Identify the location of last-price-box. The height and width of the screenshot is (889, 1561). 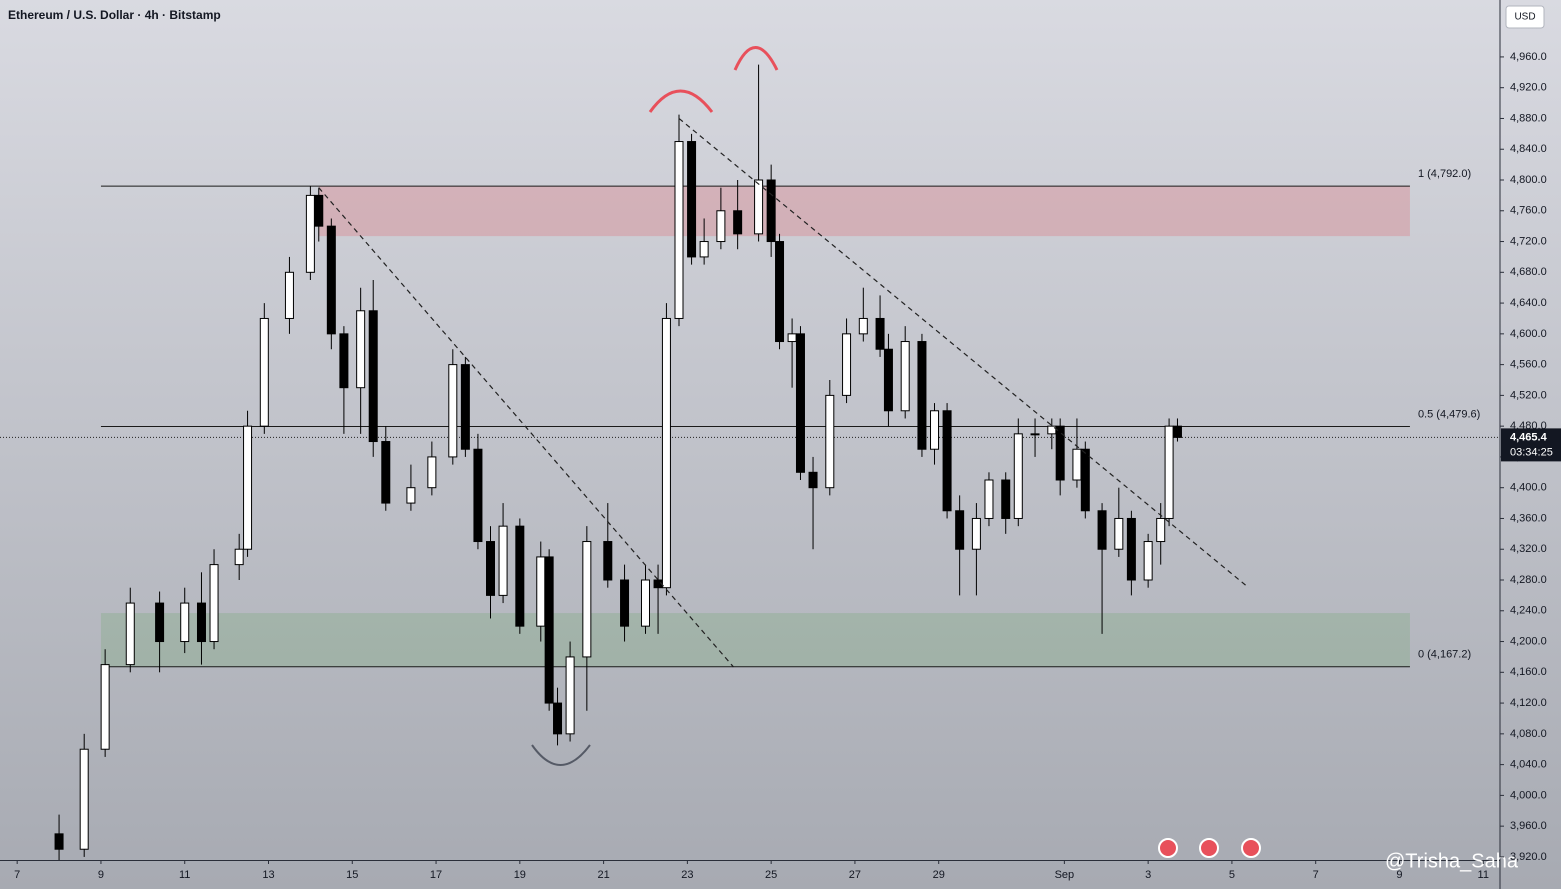
(1531, 445).